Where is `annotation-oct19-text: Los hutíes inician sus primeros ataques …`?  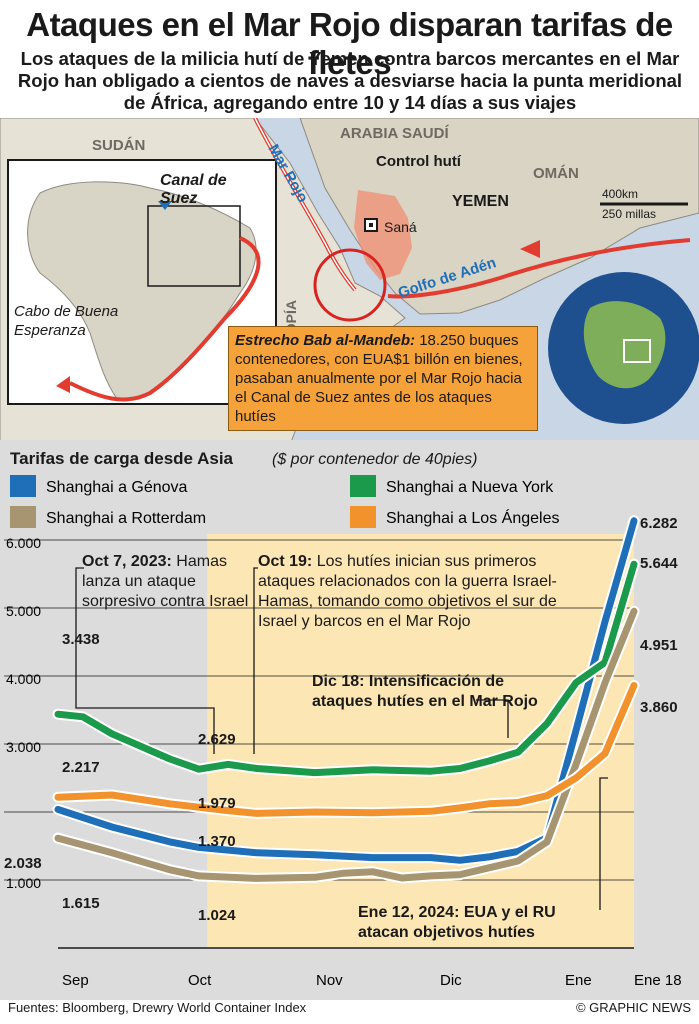 annotation-oct19-text: Los hutíes inician sus primeros ataques … is located at coordinates (407, 591).